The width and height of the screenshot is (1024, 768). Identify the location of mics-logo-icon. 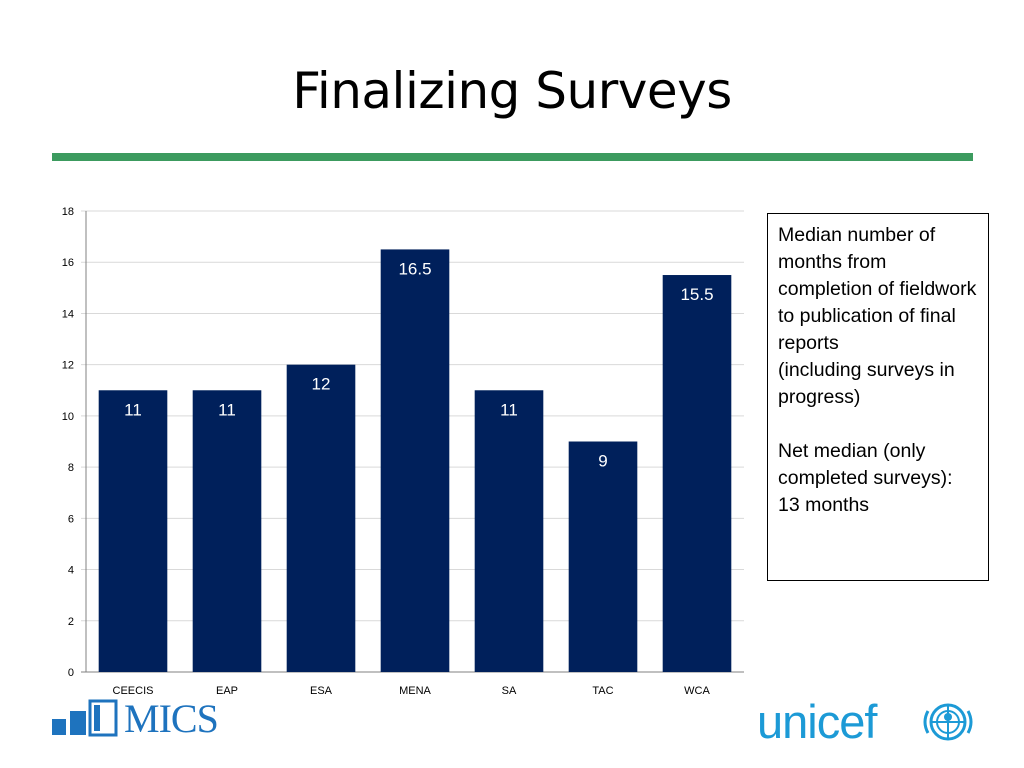
(85, 718).